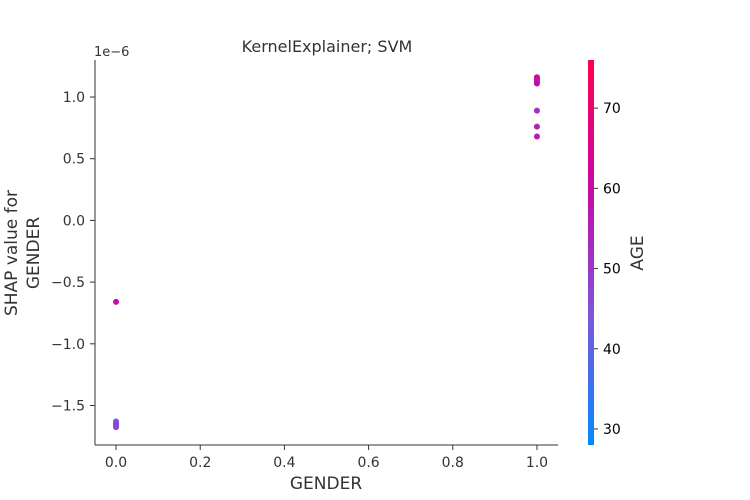  What do you see at coordinates (327, 46) in the screenshot?
I see `chart-title: KernelExplainer; SVM` at bounding box center [327, 46].